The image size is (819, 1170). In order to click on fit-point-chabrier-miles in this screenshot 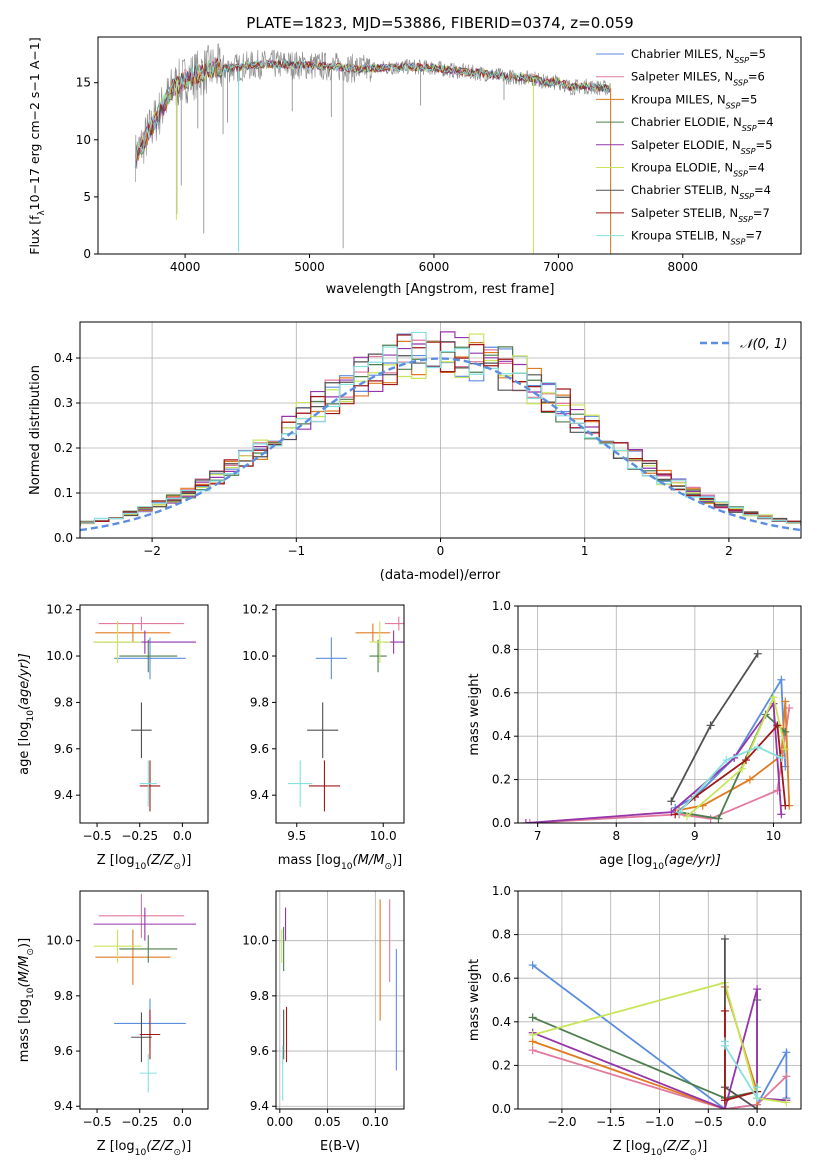, I will do `click(150, 658)`.